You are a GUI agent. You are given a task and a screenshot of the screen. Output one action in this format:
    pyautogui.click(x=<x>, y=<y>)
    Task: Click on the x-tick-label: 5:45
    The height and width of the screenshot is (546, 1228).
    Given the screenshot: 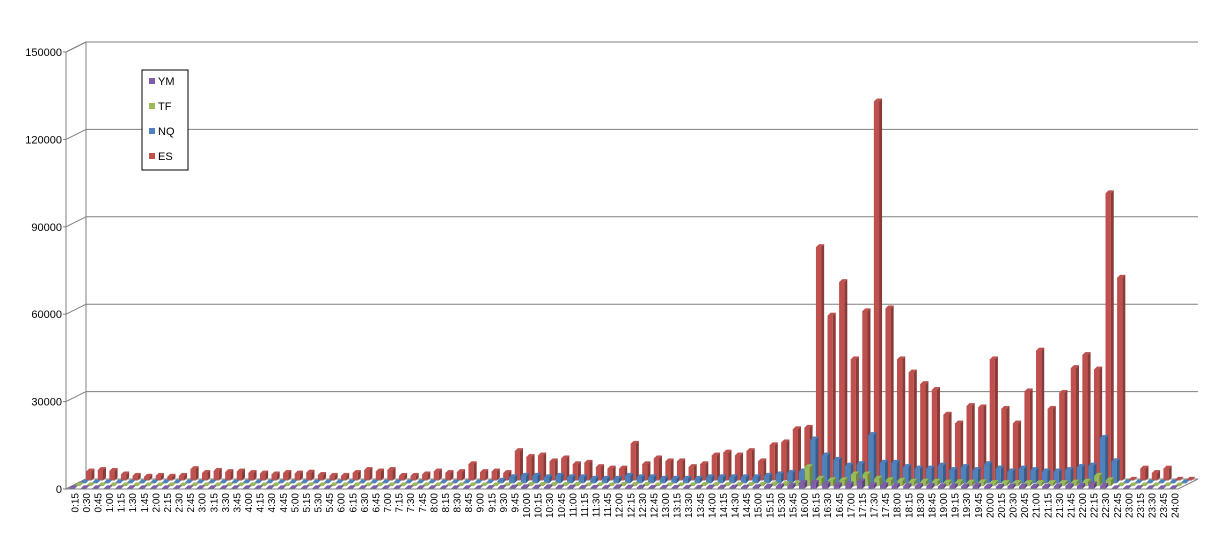 What is the action you would take?
    pyautogui.click(x=330, y=503)
    